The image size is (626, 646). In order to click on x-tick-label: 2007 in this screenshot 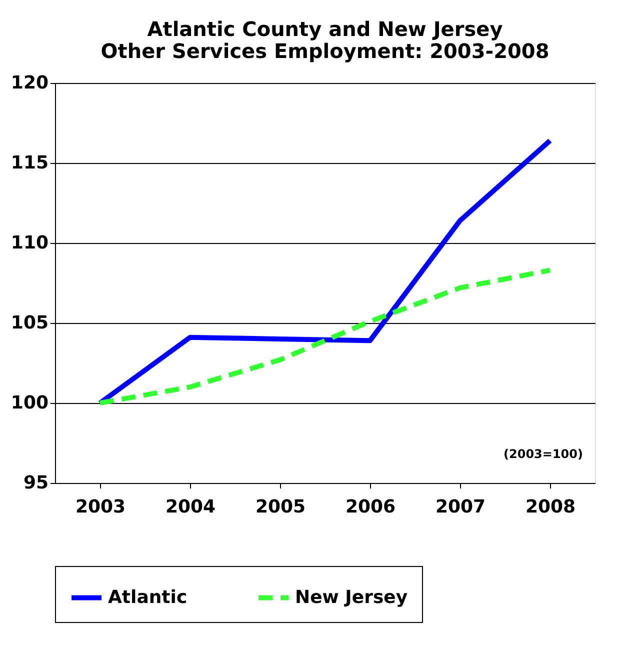, I will do `click(460, 507)`.